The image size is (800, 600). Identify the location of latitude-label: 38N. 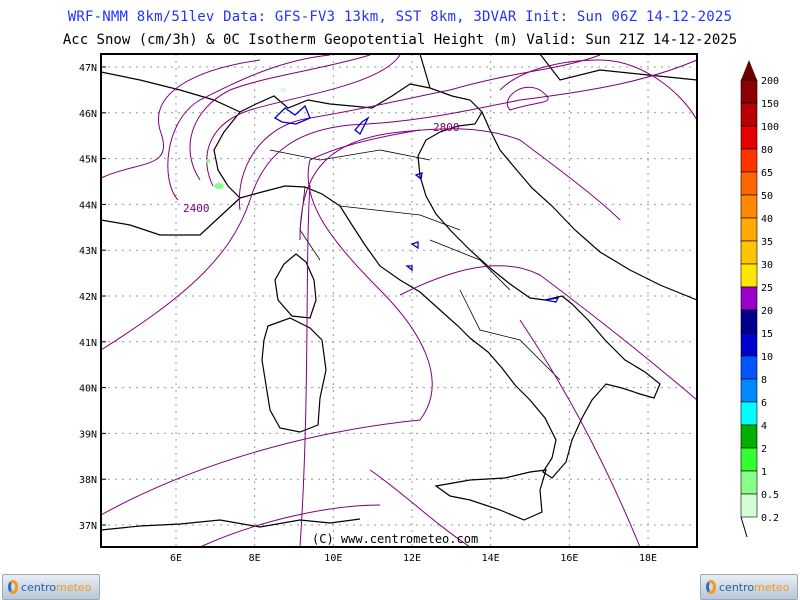
(88, 480).